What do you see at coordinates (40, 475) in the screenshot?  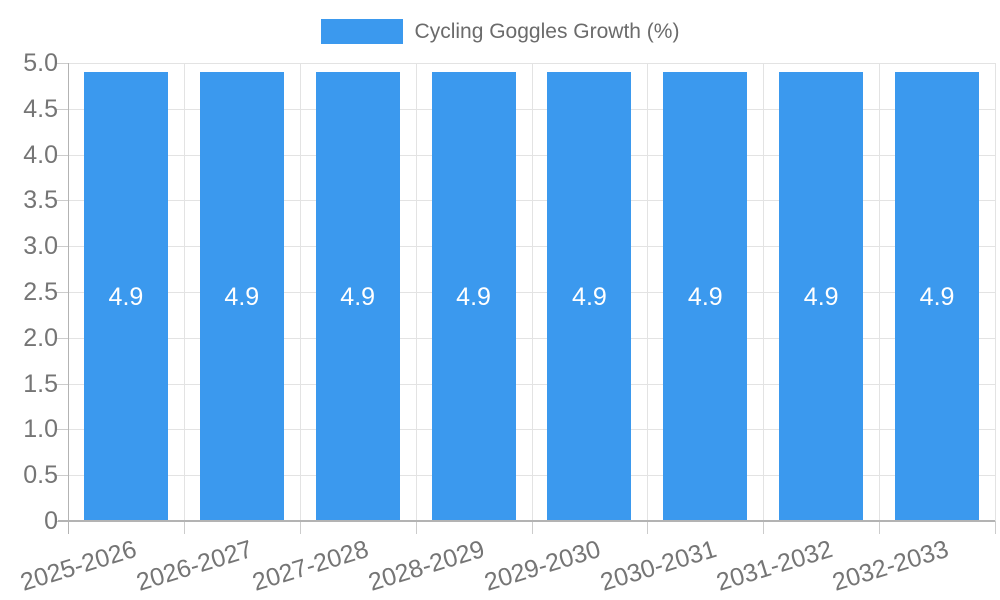 I see `y-tick-label: 0.5` at bounding box center [40, 475].